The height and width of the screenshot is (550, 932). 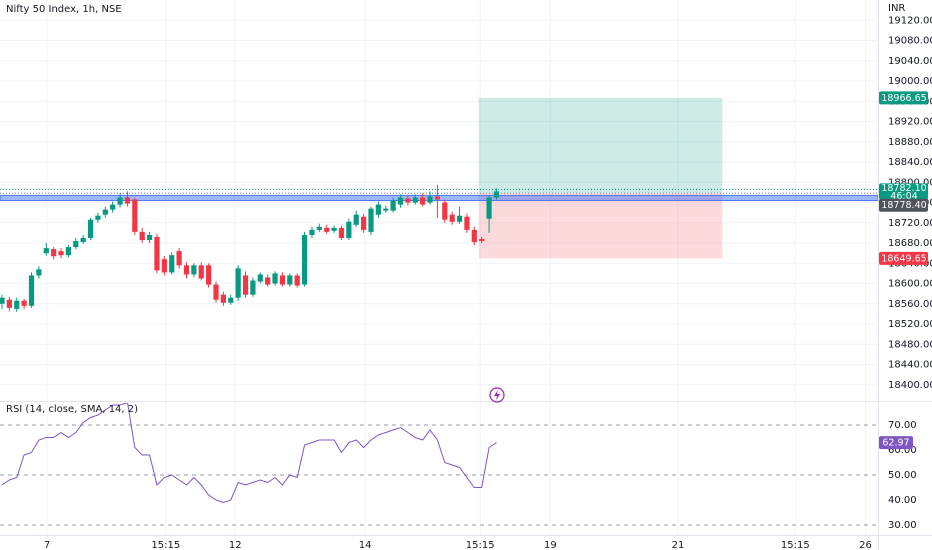 I want to click on last-price-label: 18782.10, so click(x=903, y=188).